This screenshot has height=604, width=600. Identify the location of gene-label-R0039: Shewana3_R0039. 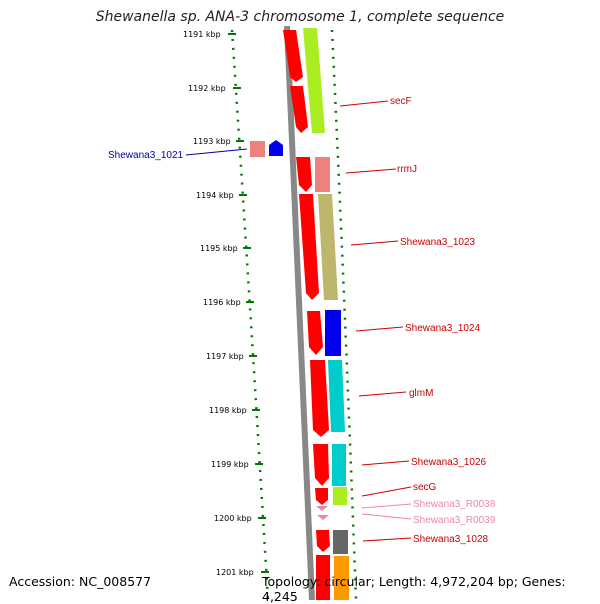
(454, 520).